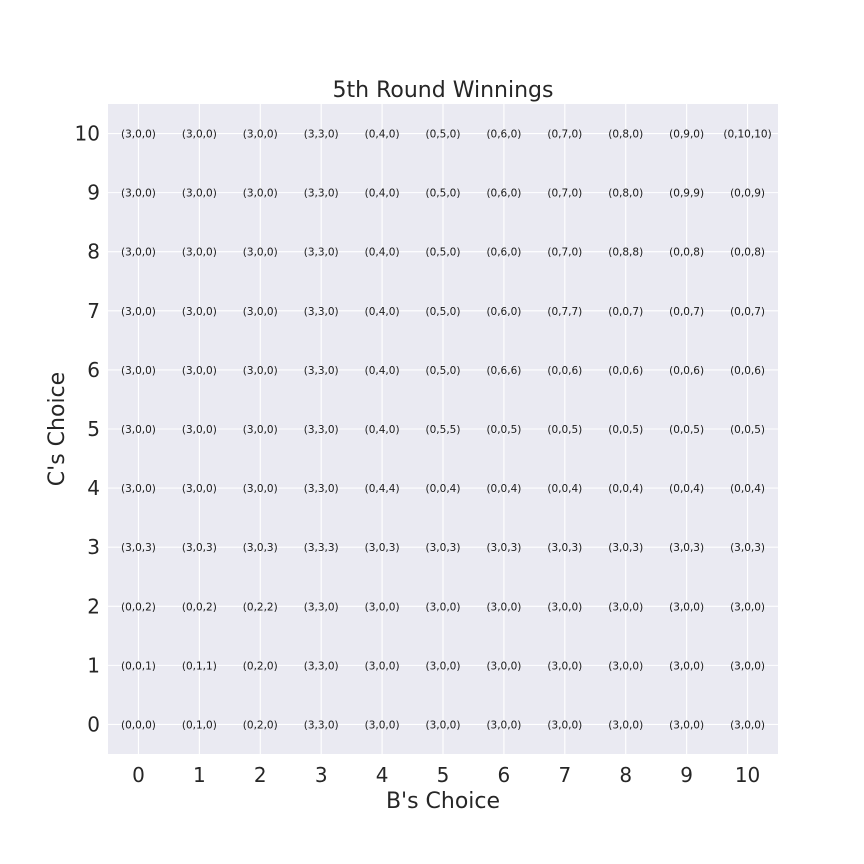 This screenshot has width=864, height=864. Describe the element at coordinates (260, 775) in the screenshot. I see `x-tick-label-2: 2` at that location.